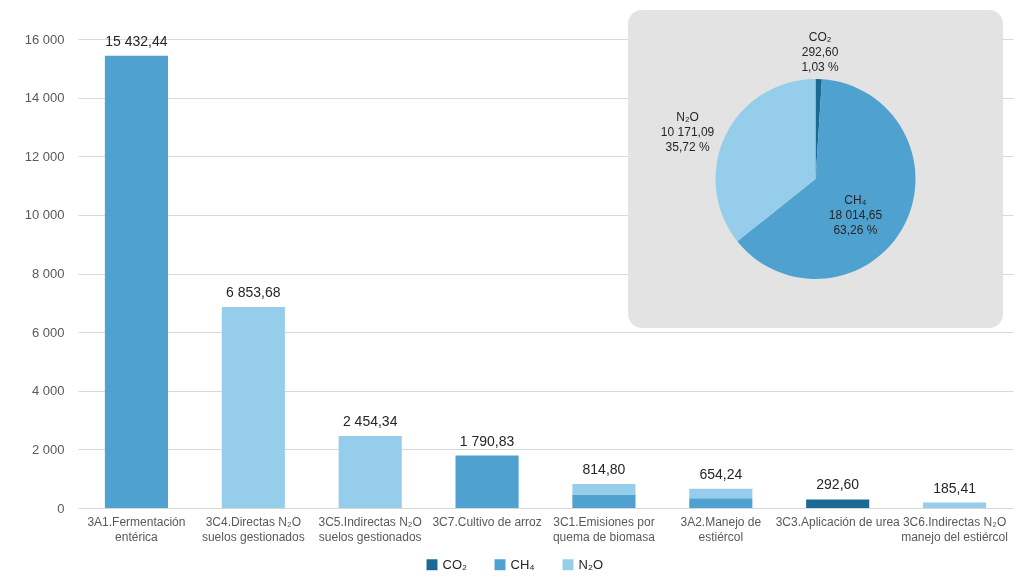  Describe the element at coordinates (855, 199) in the screenshot. I see `slice-label: CH₄` at that location.